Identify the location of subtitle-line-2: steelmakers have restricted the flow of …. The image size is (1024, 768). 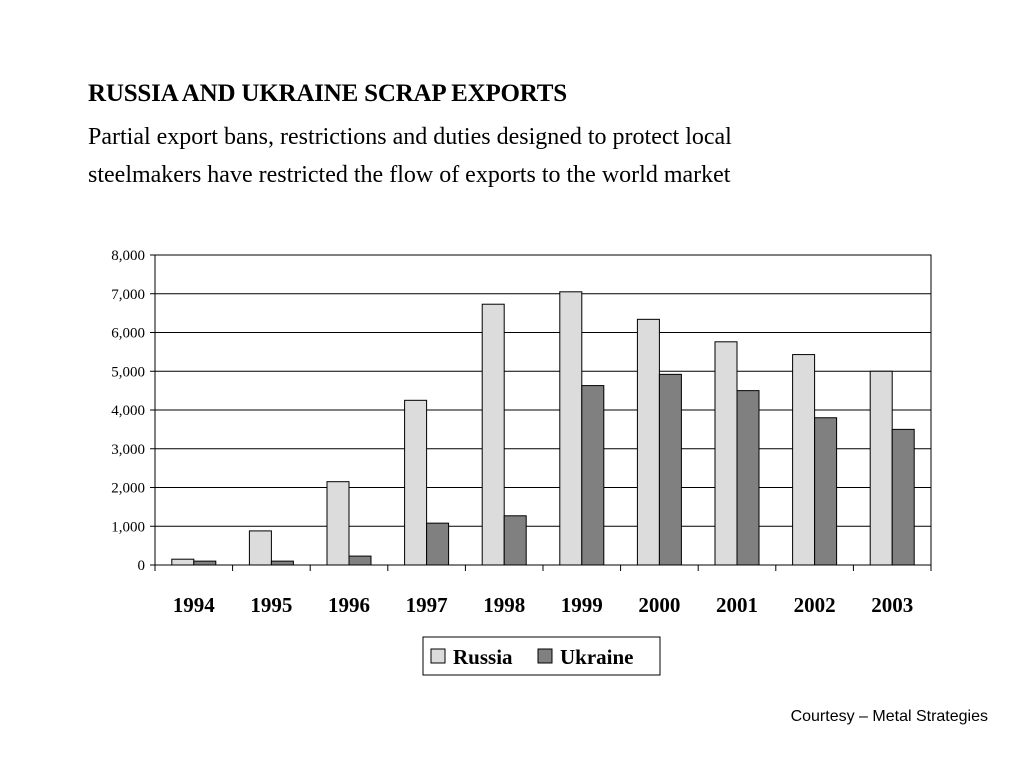
(409, 175).